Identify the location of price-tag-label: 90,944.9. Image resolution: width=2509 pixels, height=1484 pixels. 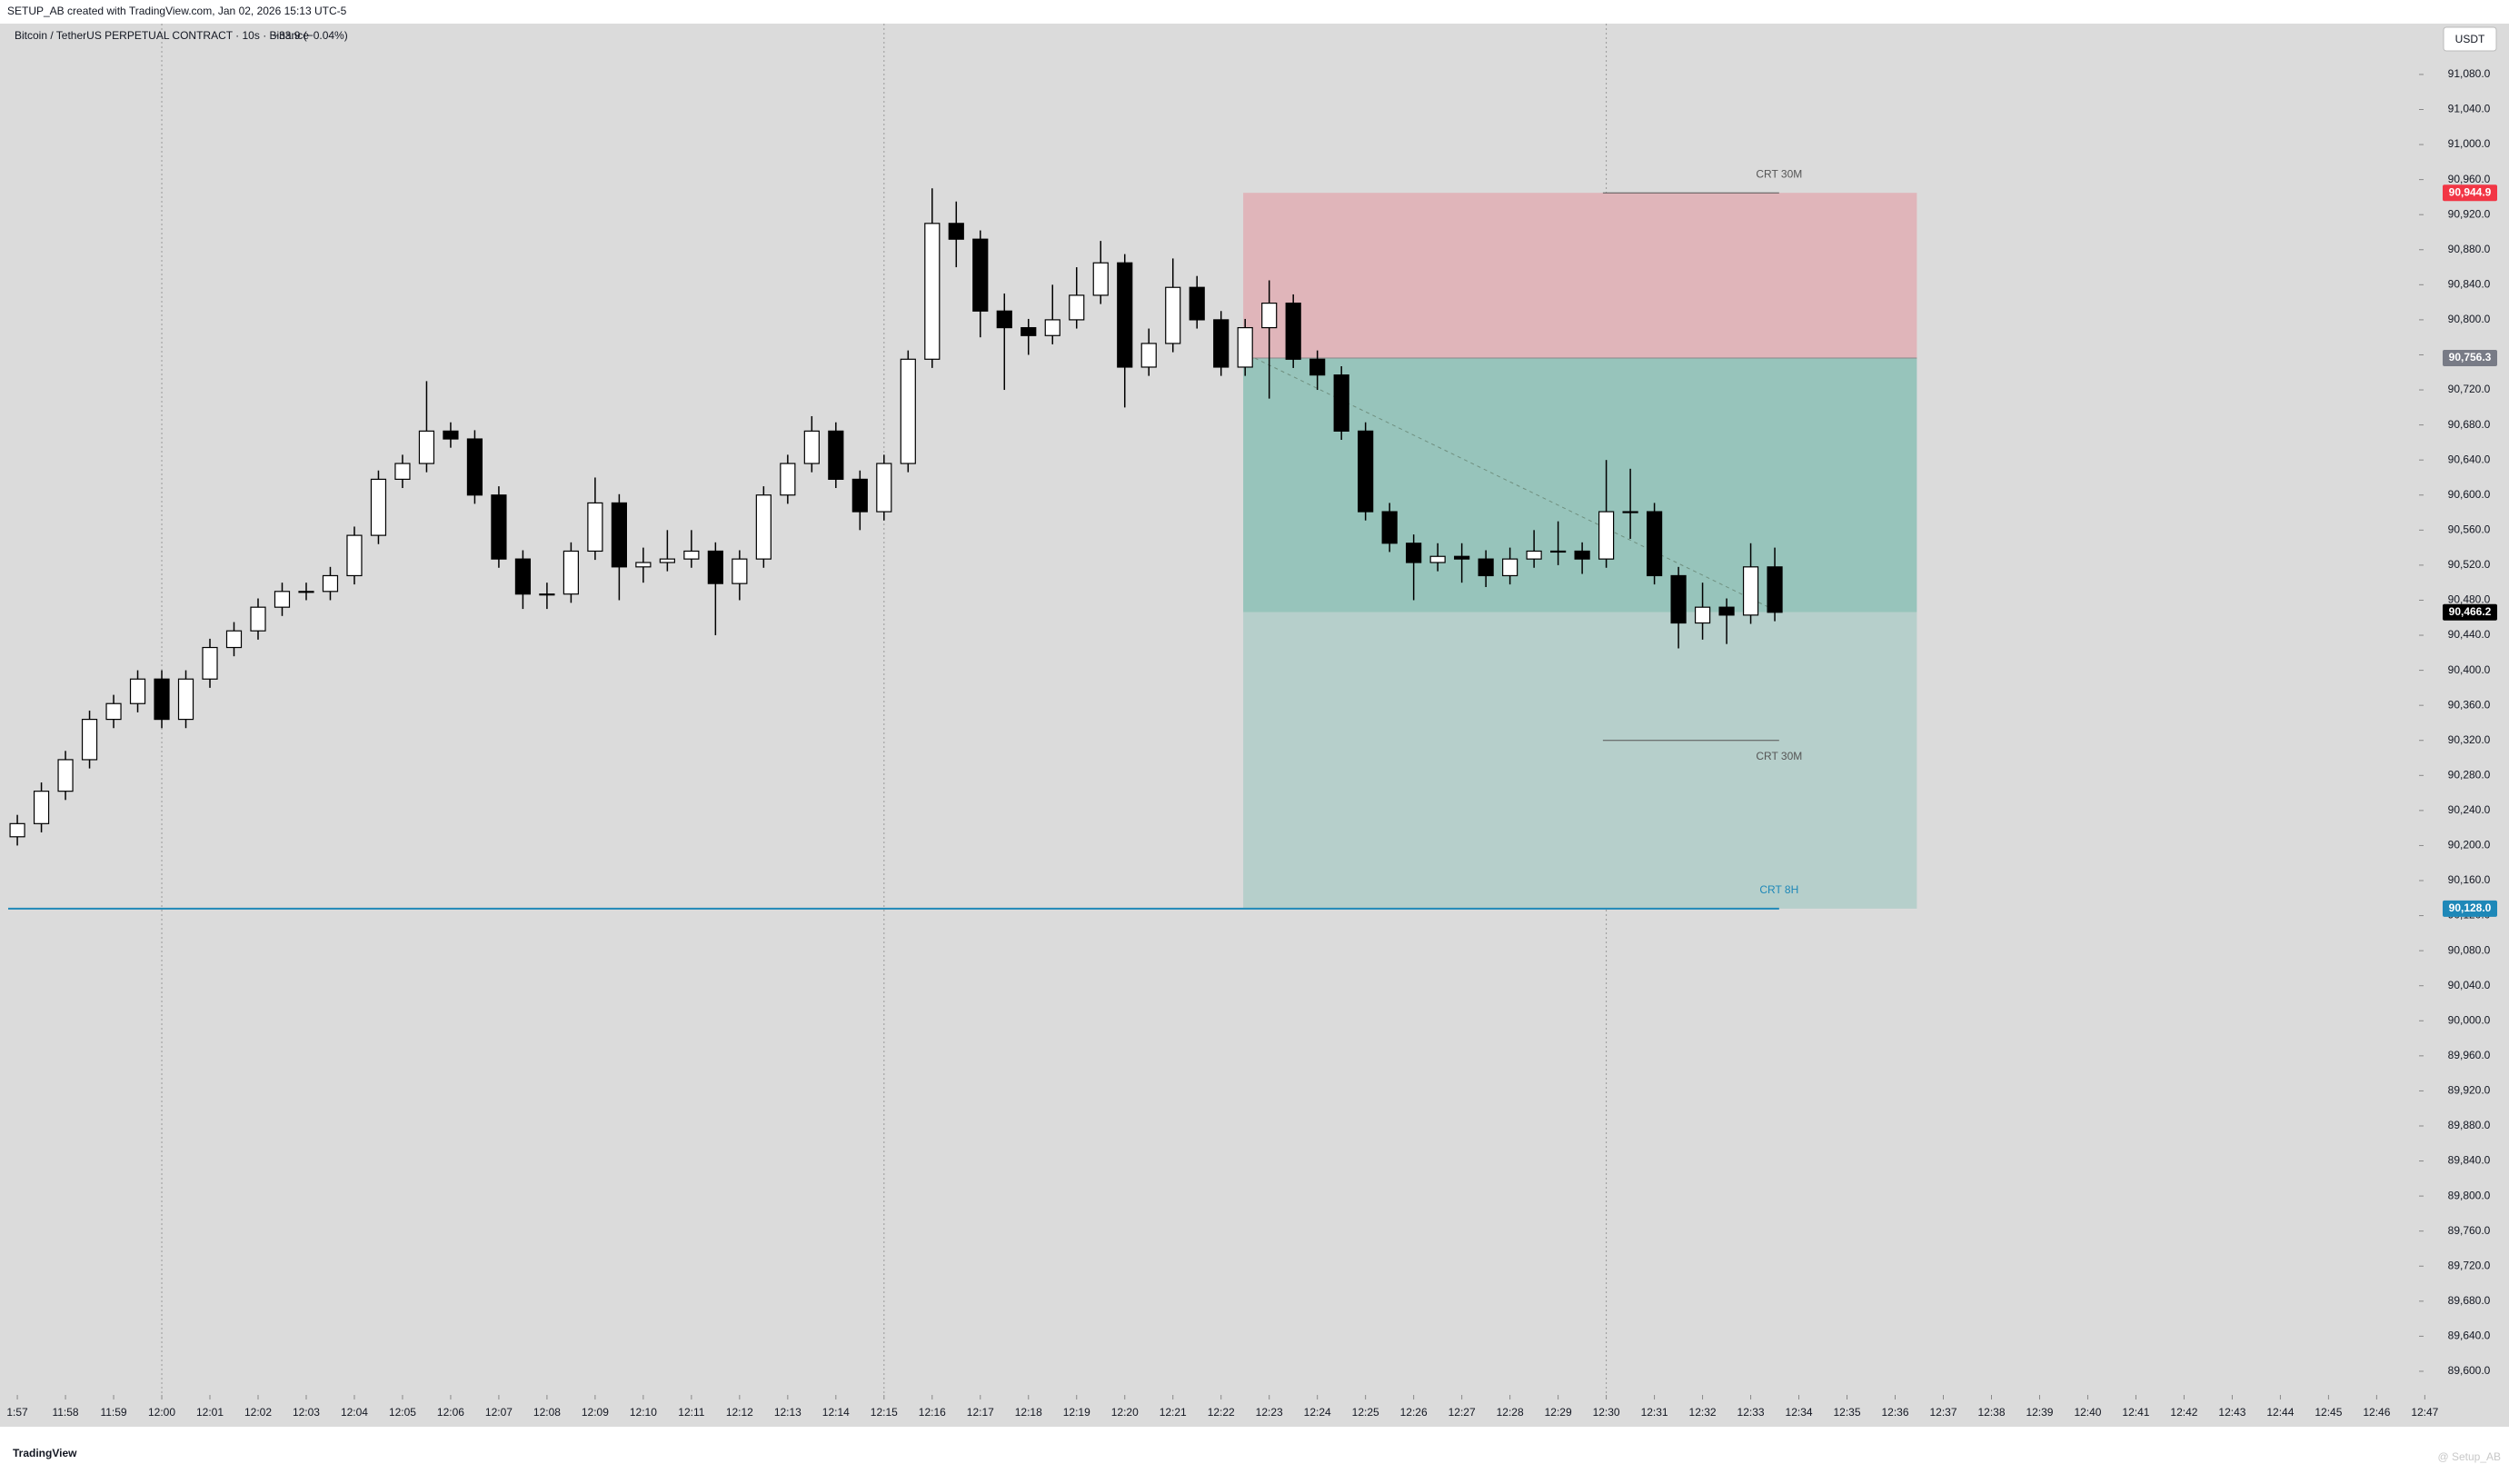
(2470, 191).